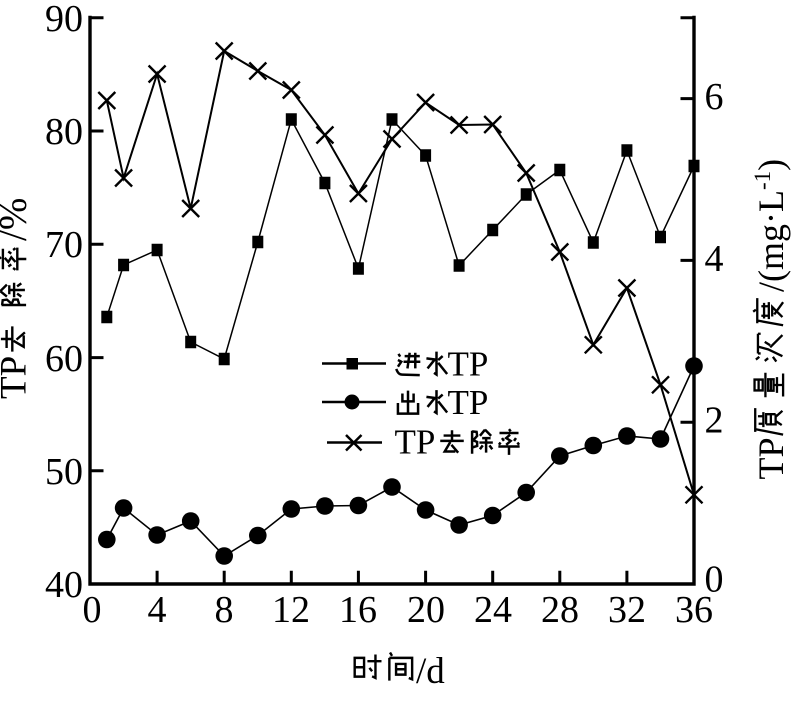  What do you see at coordinates (224, 610) in the screenshot?
I see `svg-text: 8` at bounding box center [224, 610].